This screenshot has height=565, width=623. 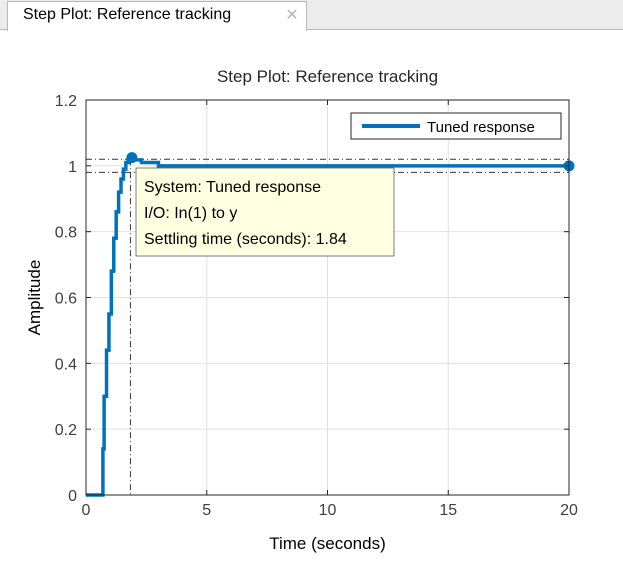 What do you see at coordinates (86, 510) in the screenshot?
I see `x-tick-label: 0` at bounding box center [86, 510].